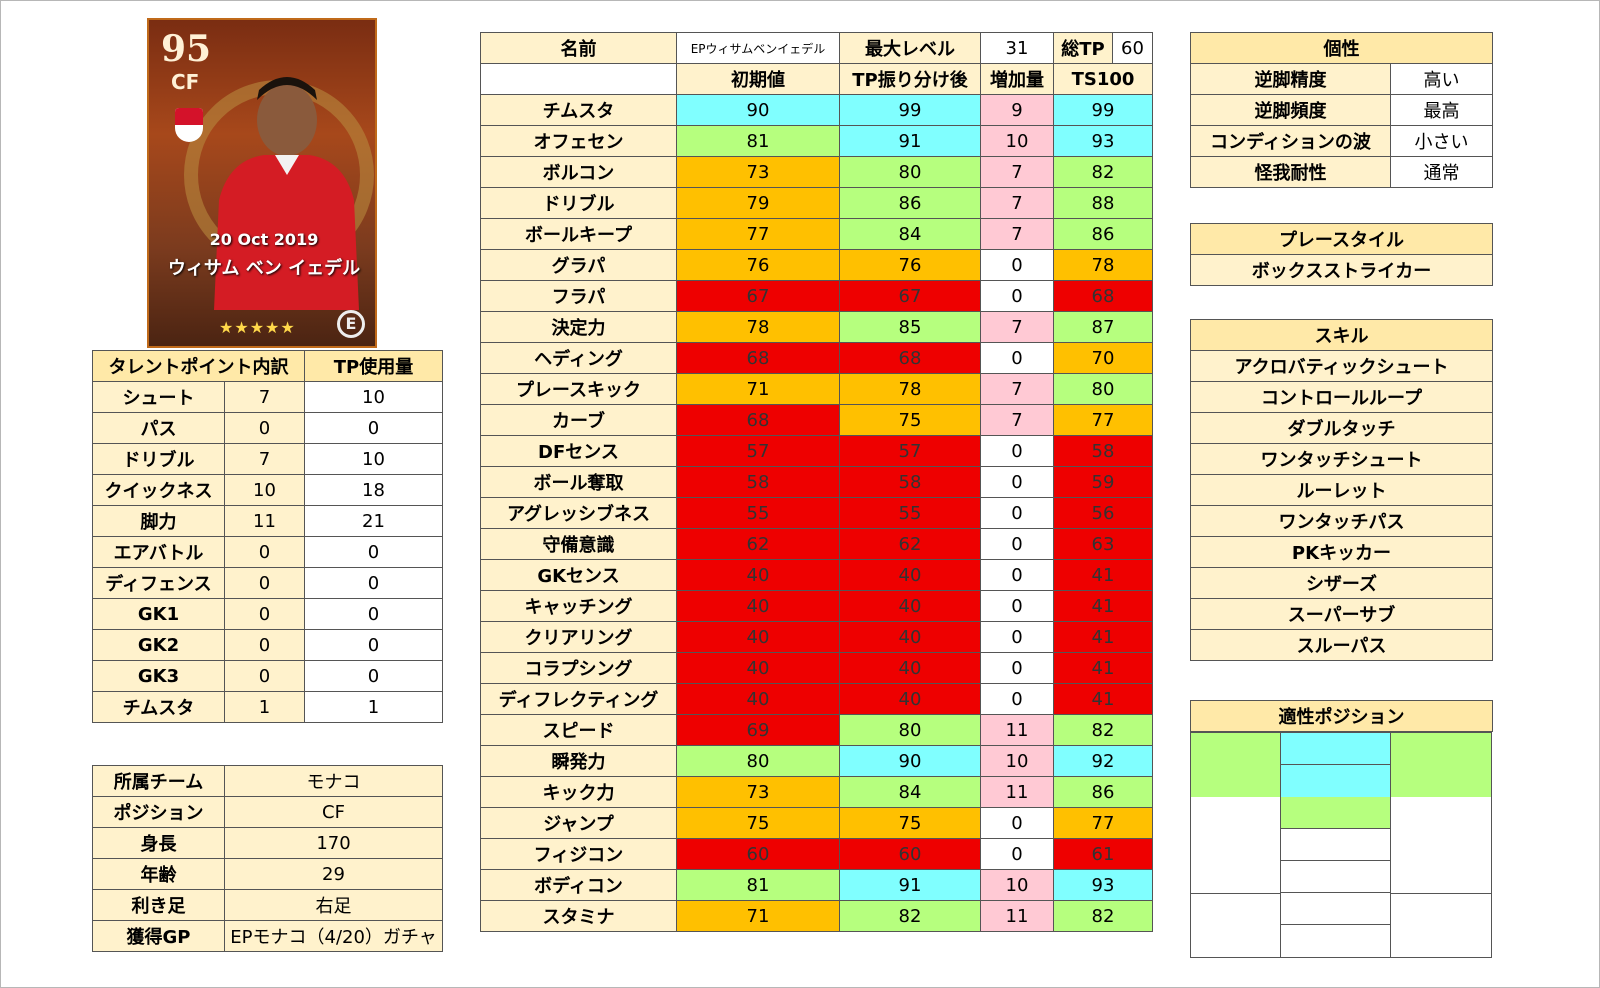  I want to click on skill-row: ワンタッチシュート, so click(1341, 459).